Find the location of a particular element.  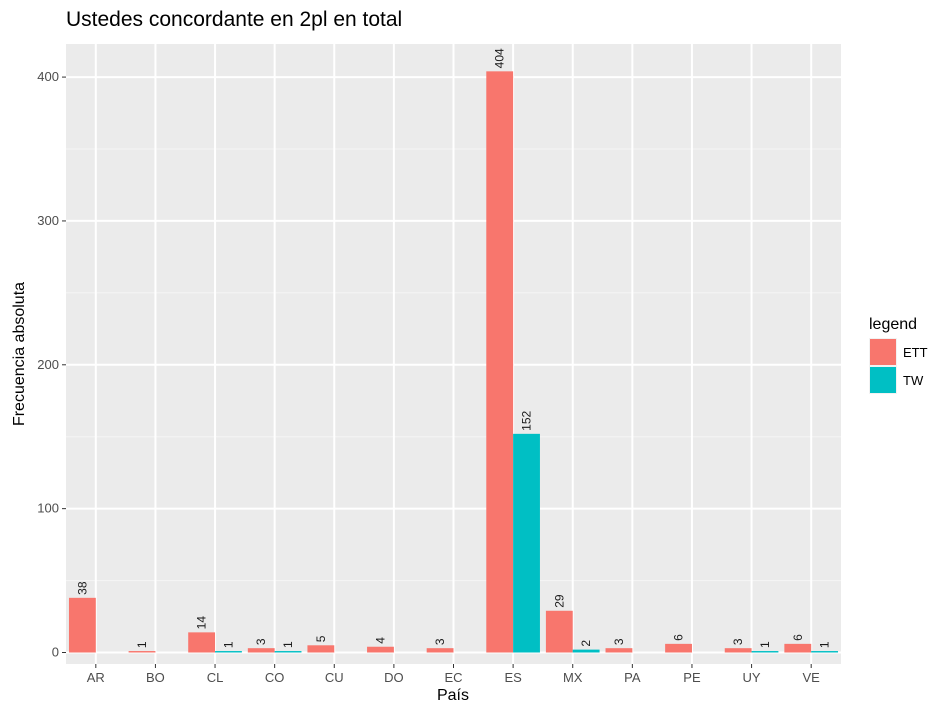

bar-ett-cu is located at coordinates (321, 649).